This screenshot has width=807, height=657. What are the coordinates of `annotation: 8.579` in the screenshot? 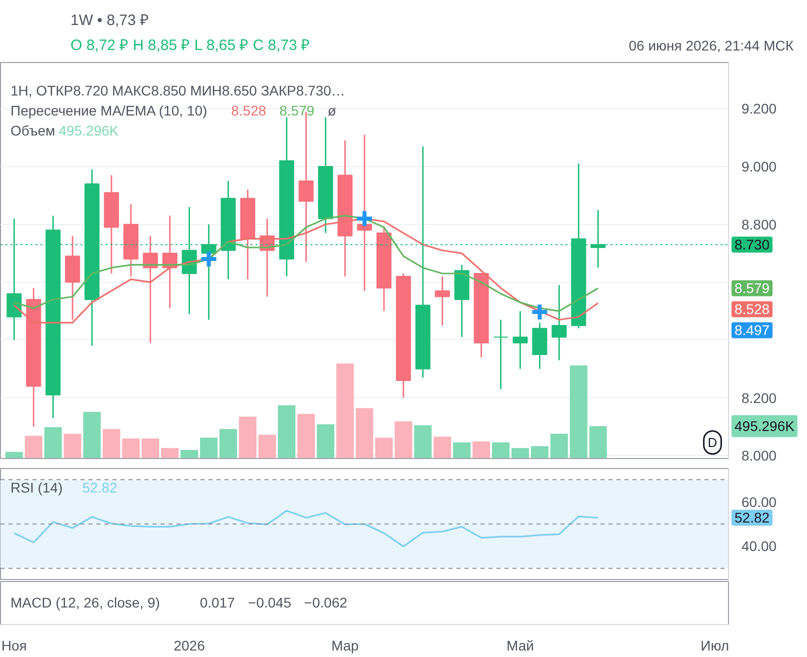 It's located at (297, 110).